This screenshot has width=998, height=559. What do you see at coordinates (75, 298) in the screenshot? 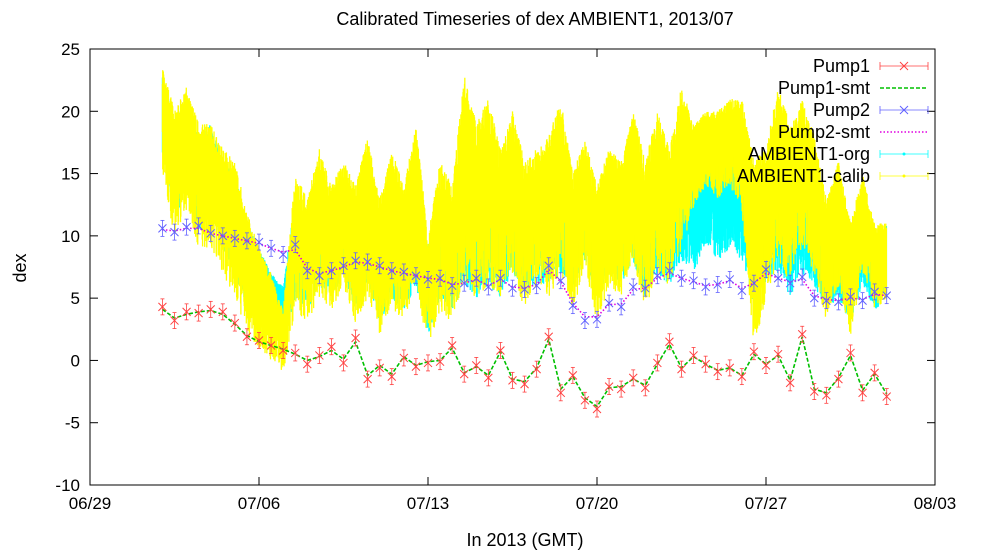
I see `y-tick-label: 5` at bounding box center [75, 298].